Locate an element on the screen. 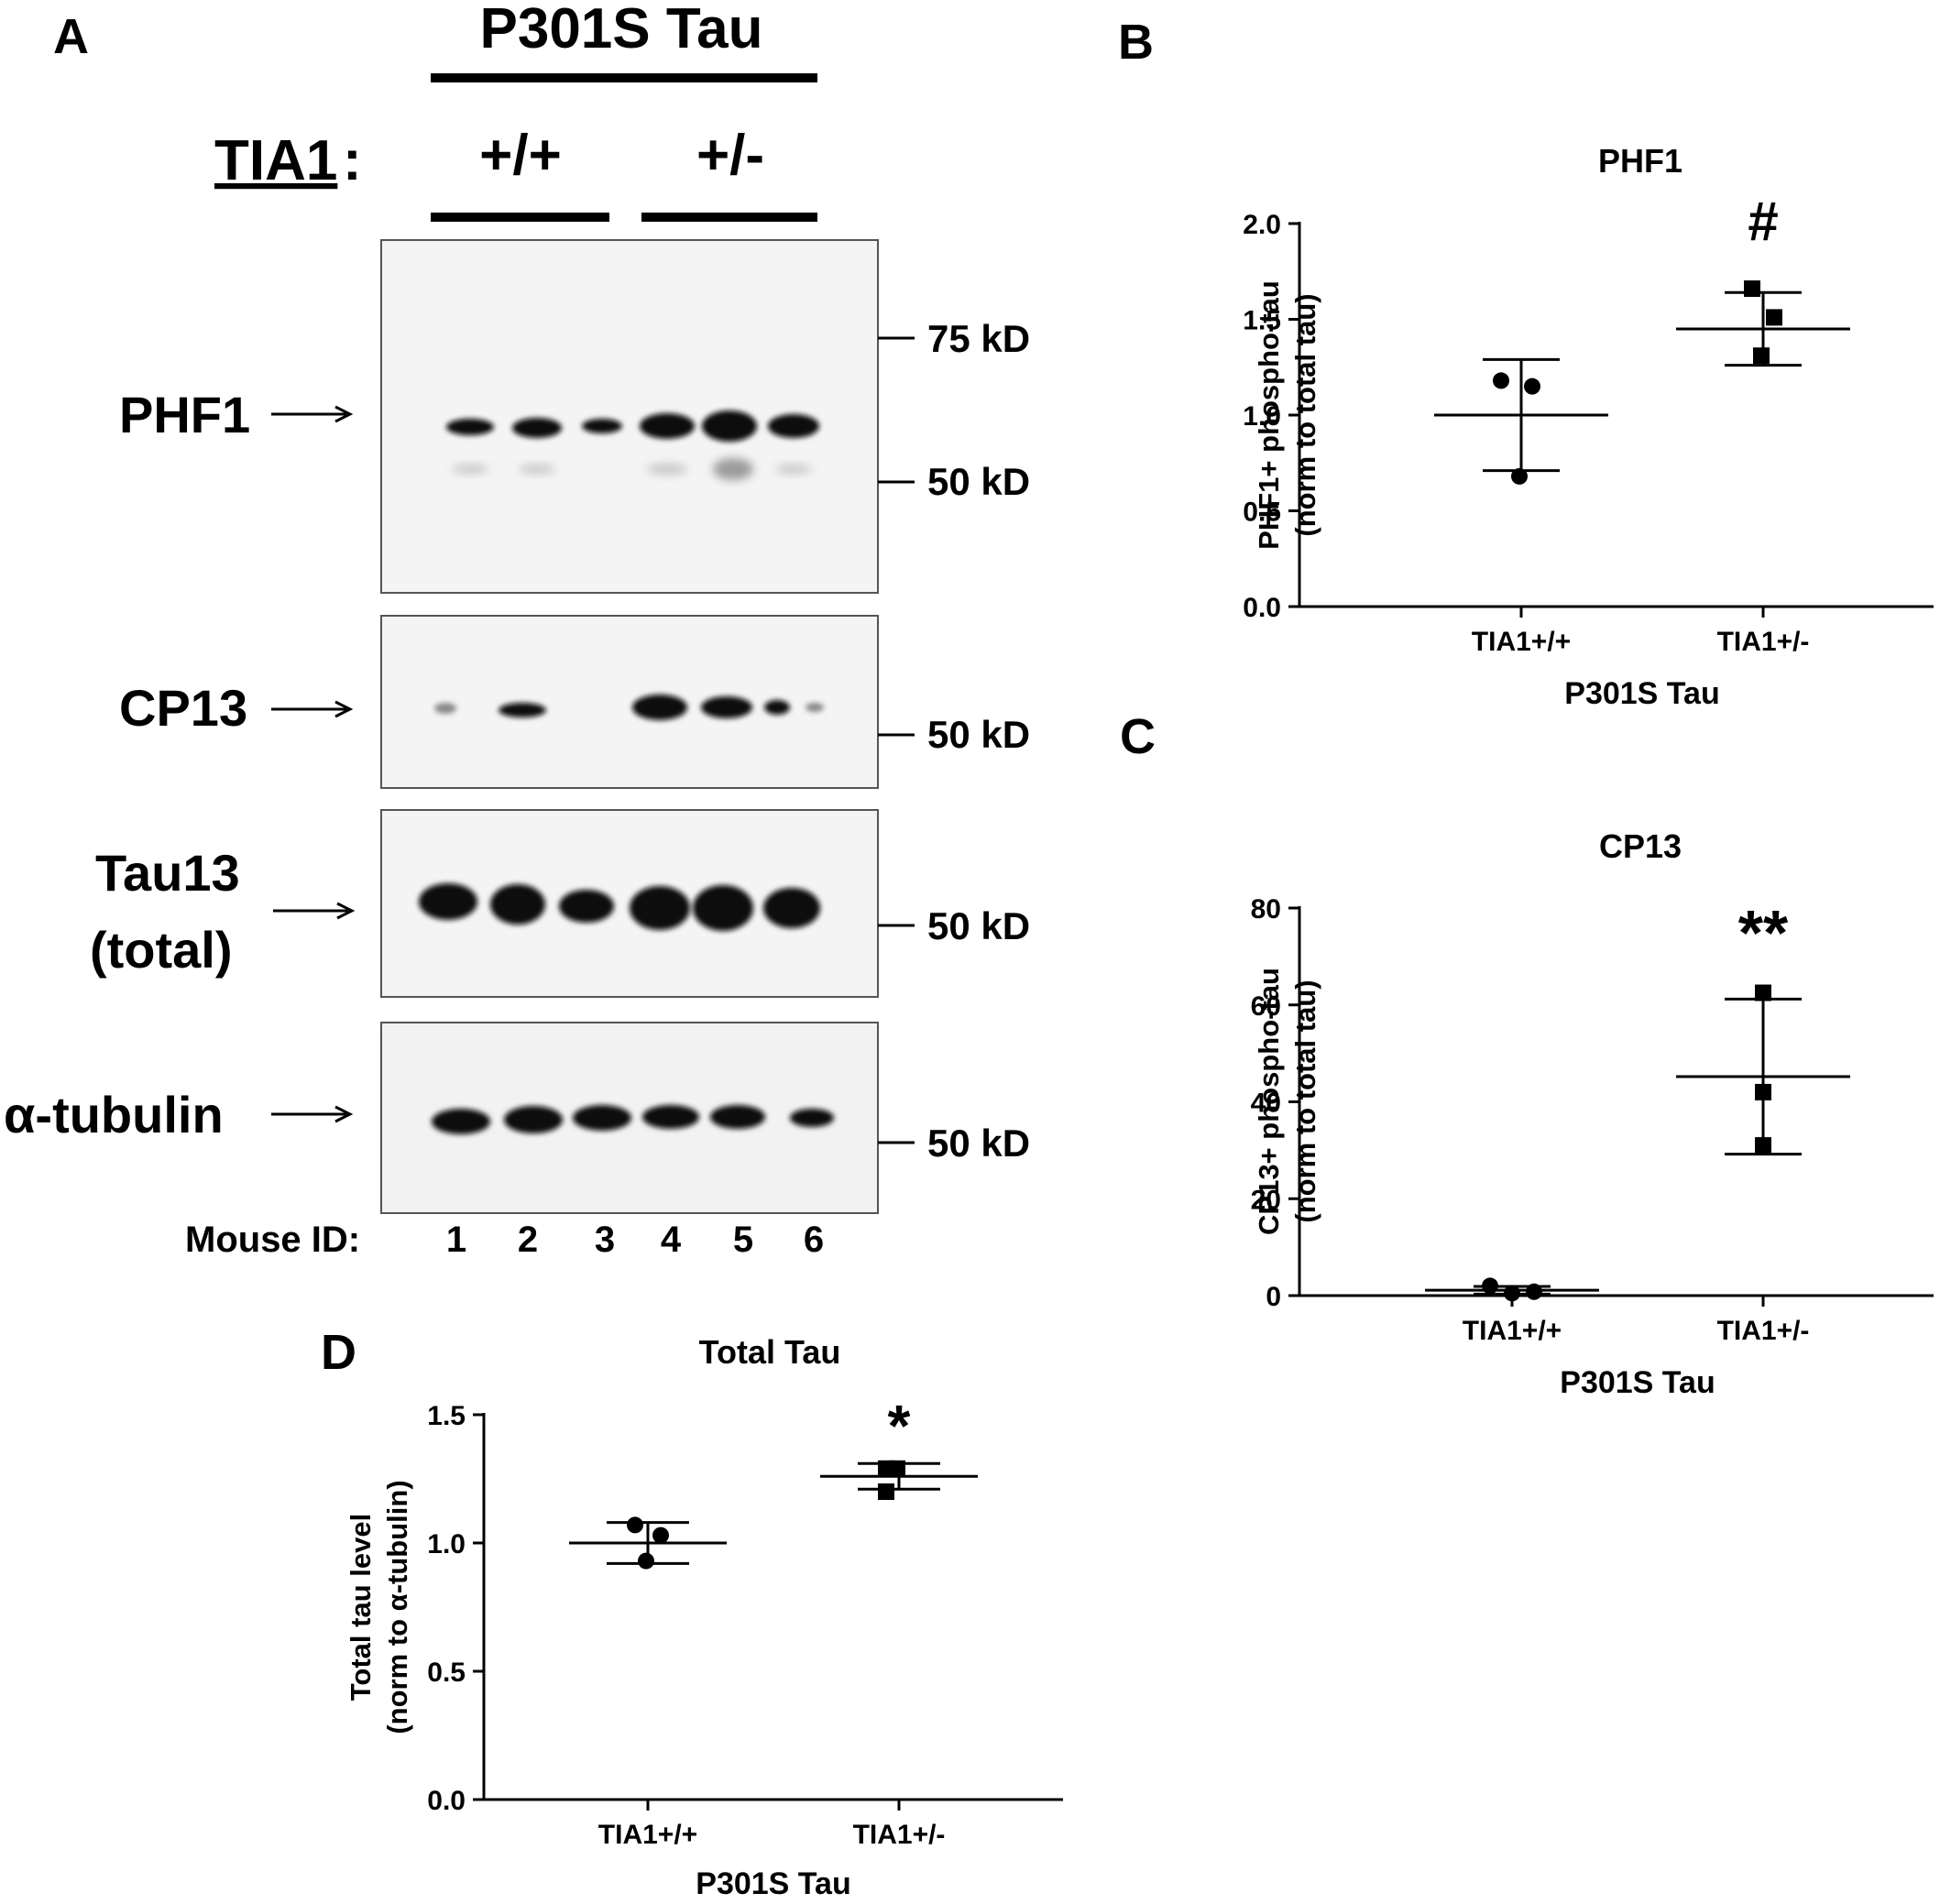 Image resolution: width=1940 pixels, height=1904 pixels. y-axis-label: Total tau level is located at coordinates (361, 1607).